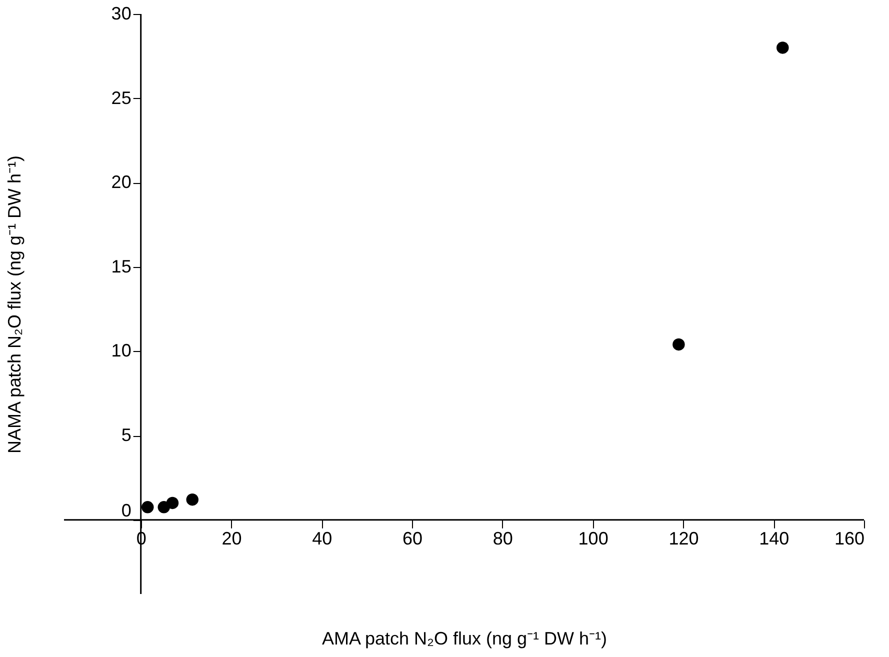 The image size is (889, 657). What do you see at coordinates (121, 14) in the screenshot?
I see `y-tick-label: 30` at bounding box center [121, 14].